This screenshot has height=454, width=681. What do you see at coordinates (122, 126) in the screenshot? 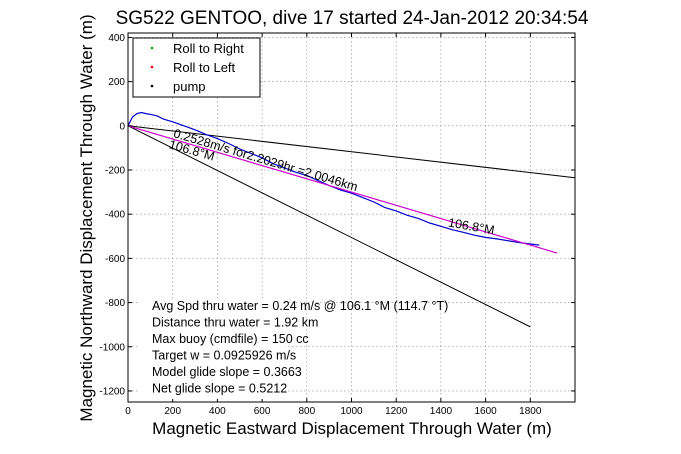
I see `y-tick-label: 0` at bounding box center [122, 126].